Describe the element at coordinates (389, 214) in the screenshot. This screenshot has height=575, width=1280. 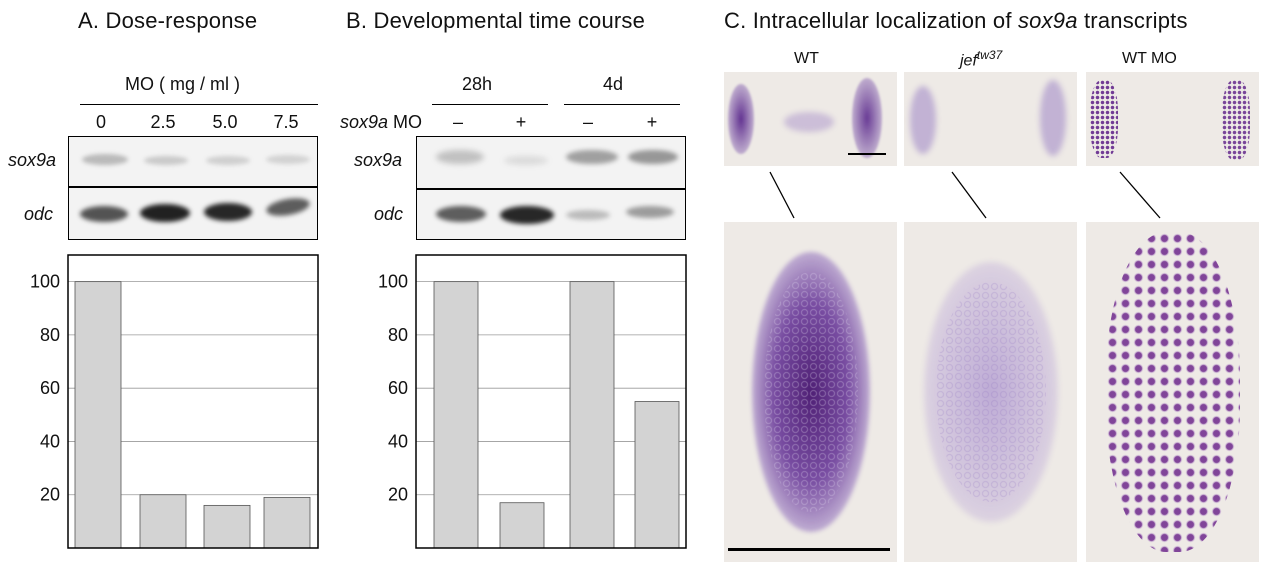
I see `panel-b-row-label-odc: odc` at that location.